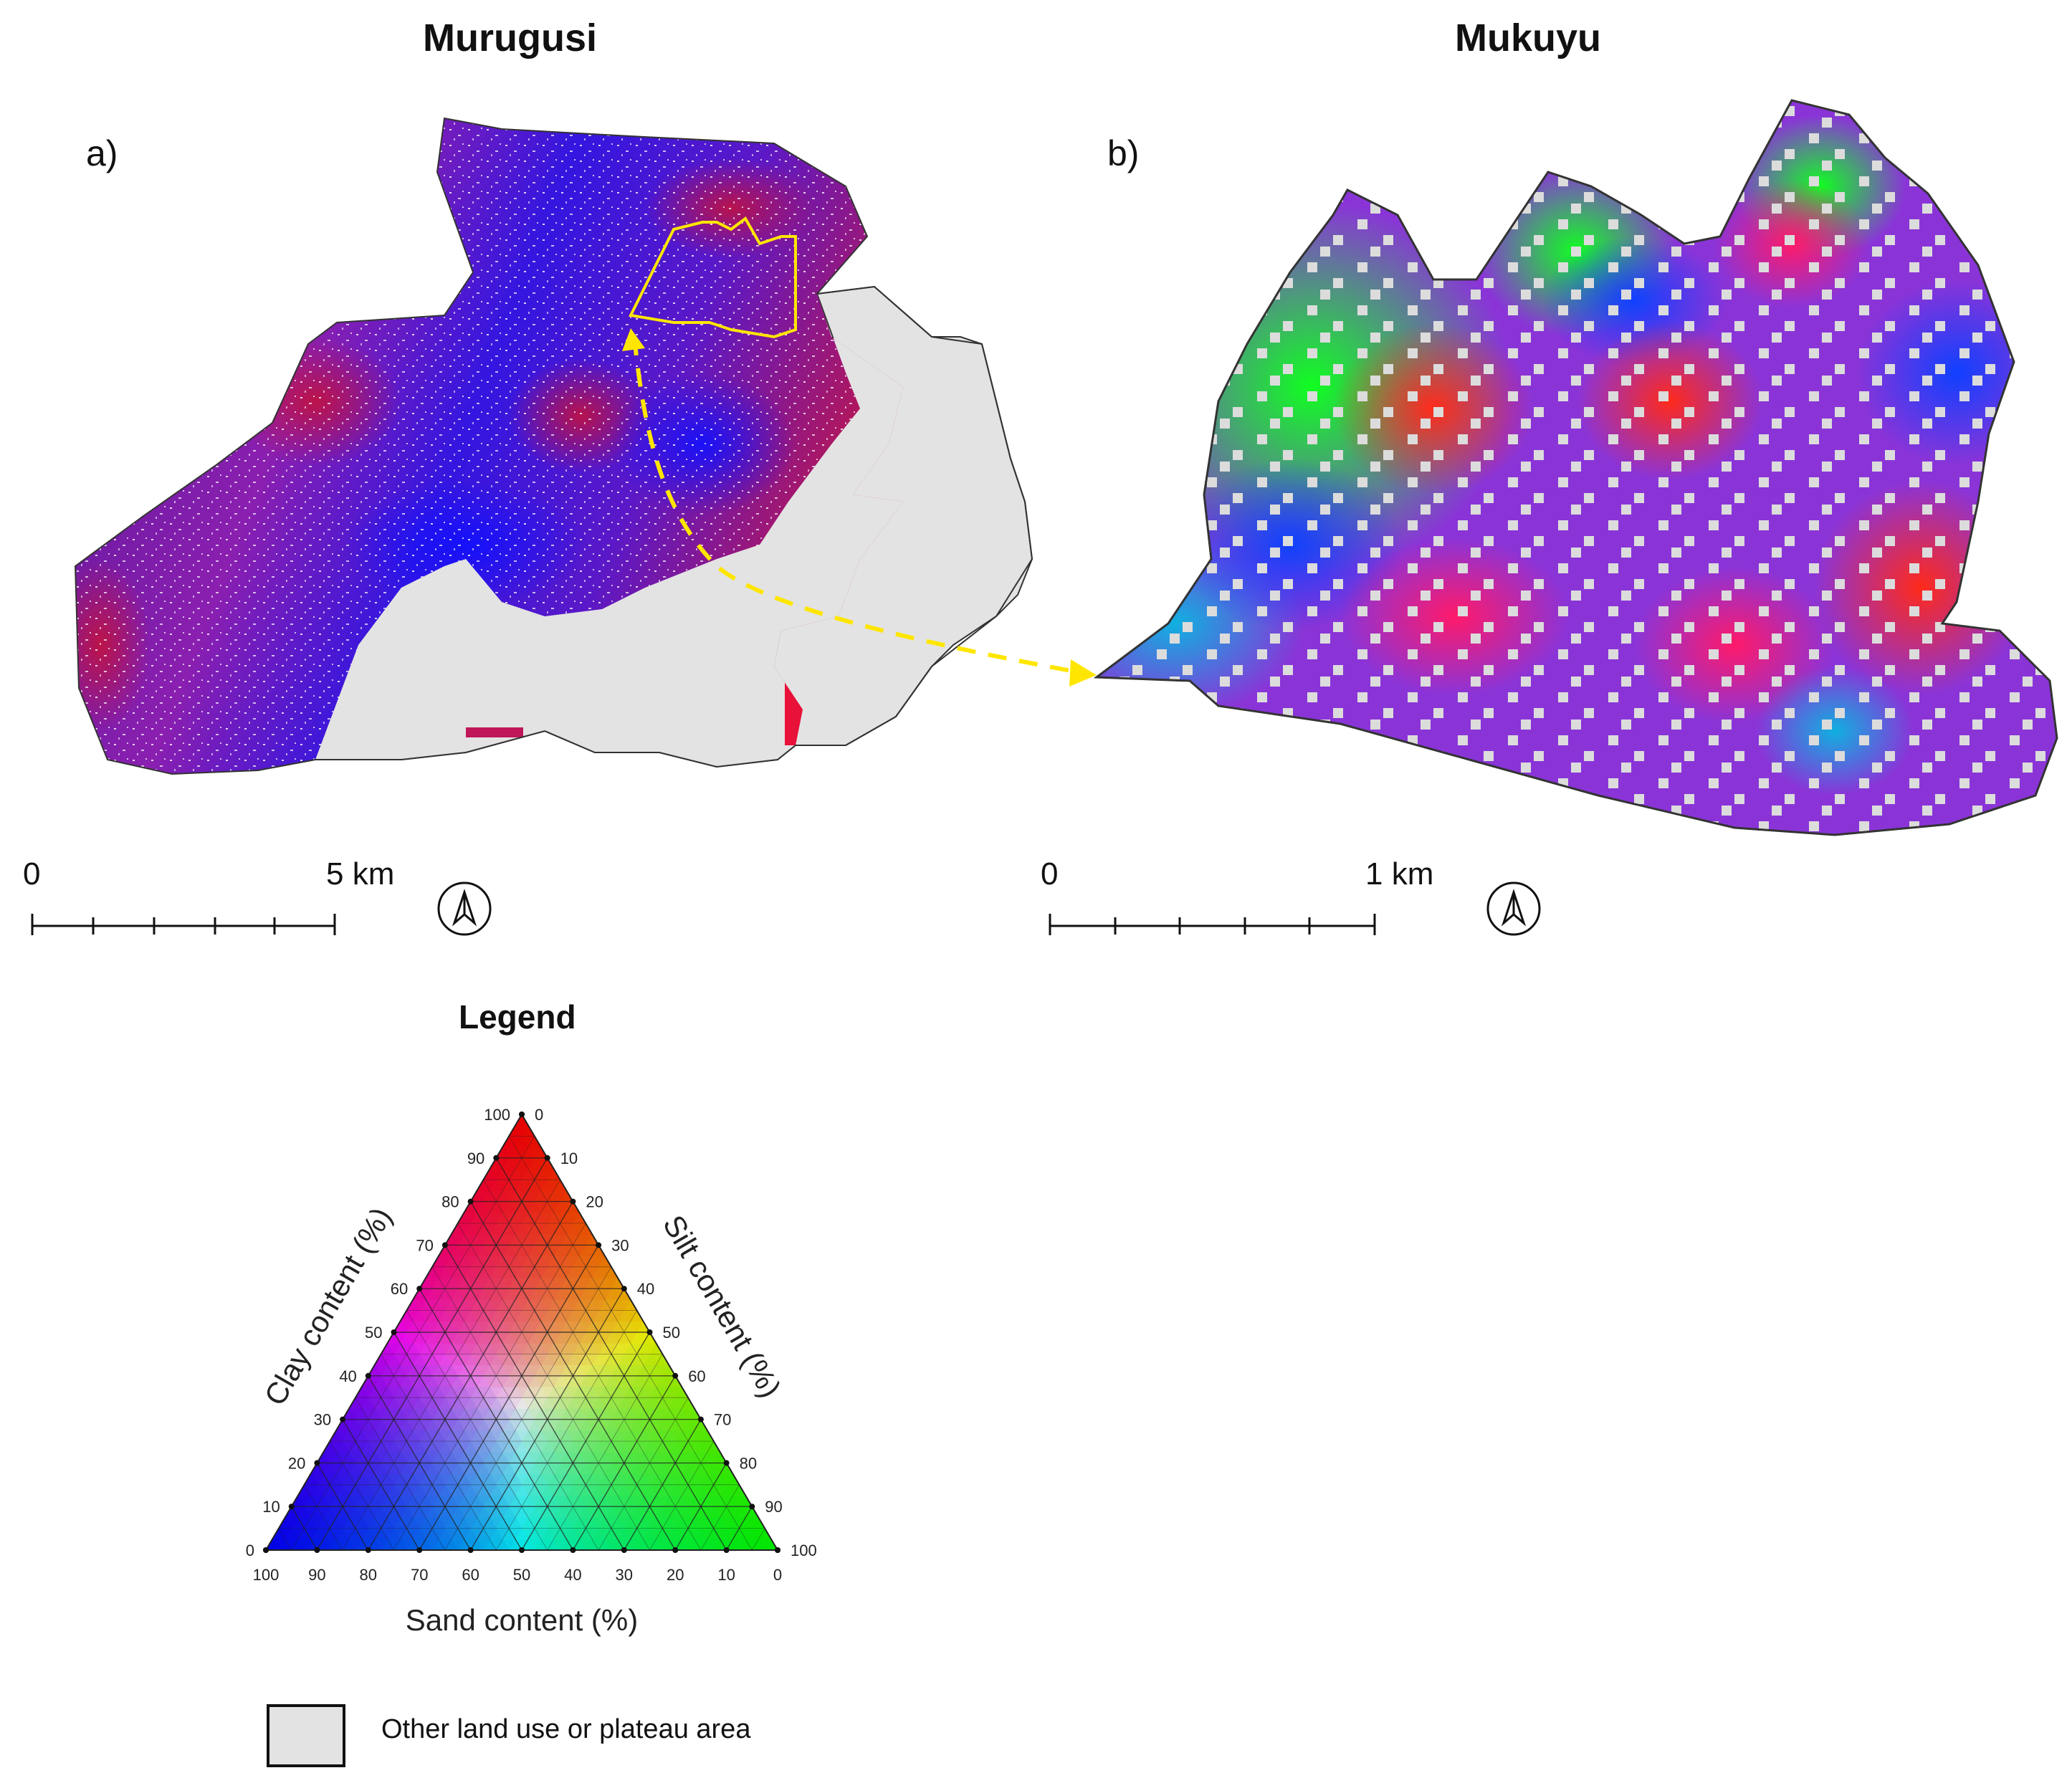  What do you see at coordinates (748, 1463) in the screenshot?
I see `silt-tick-label: 80` at bounding box center [748, 1463].